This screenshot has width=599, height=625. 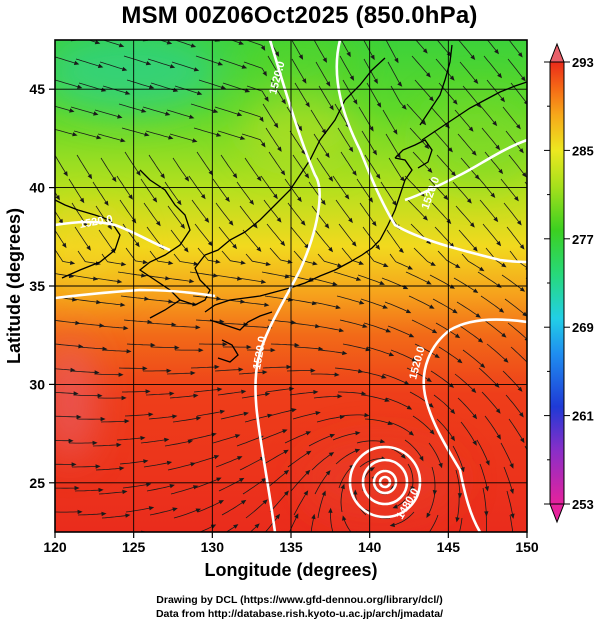 What do you see at coordinates (370, 547) in the screenshot?
I see `x-tick-label: 140` at bounding box center [370, 547].